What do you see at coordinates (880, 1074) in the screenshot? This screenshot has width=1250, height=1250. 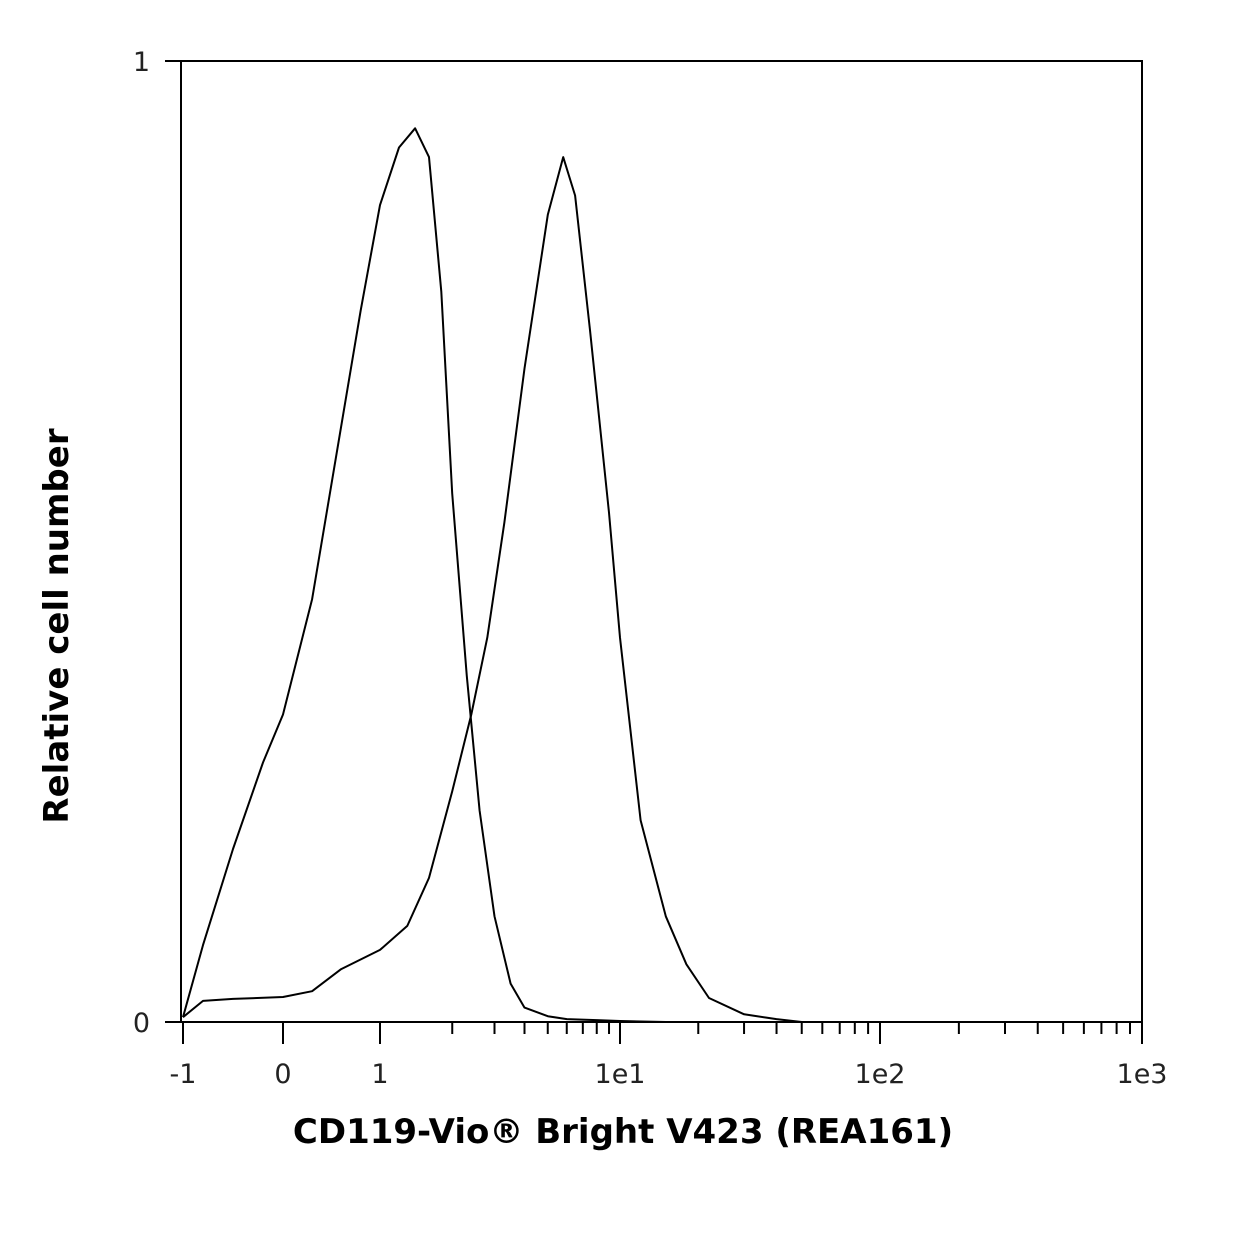 I see `x-tick-label: 1e2` at bounding box center [880, 1074].